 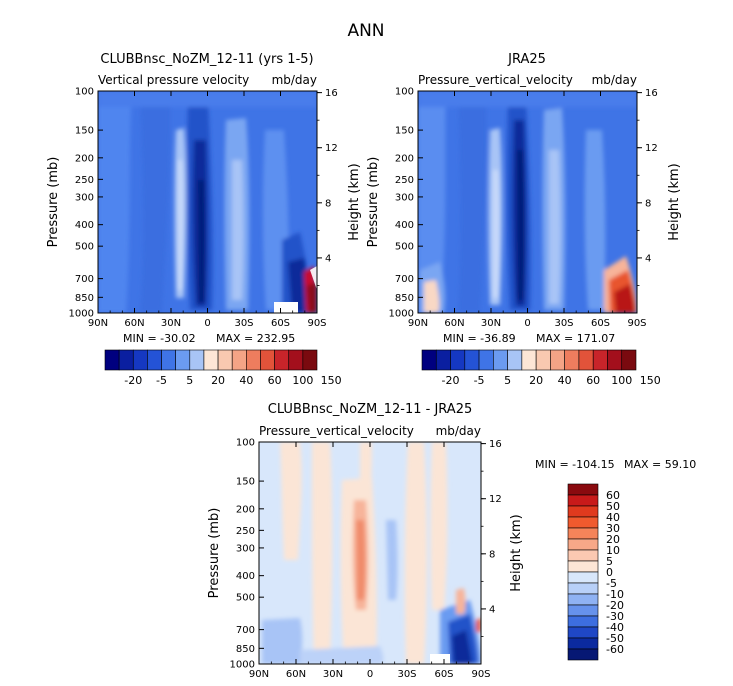 I want to click on colorbar-label: 0, so click(x=609, y=572).